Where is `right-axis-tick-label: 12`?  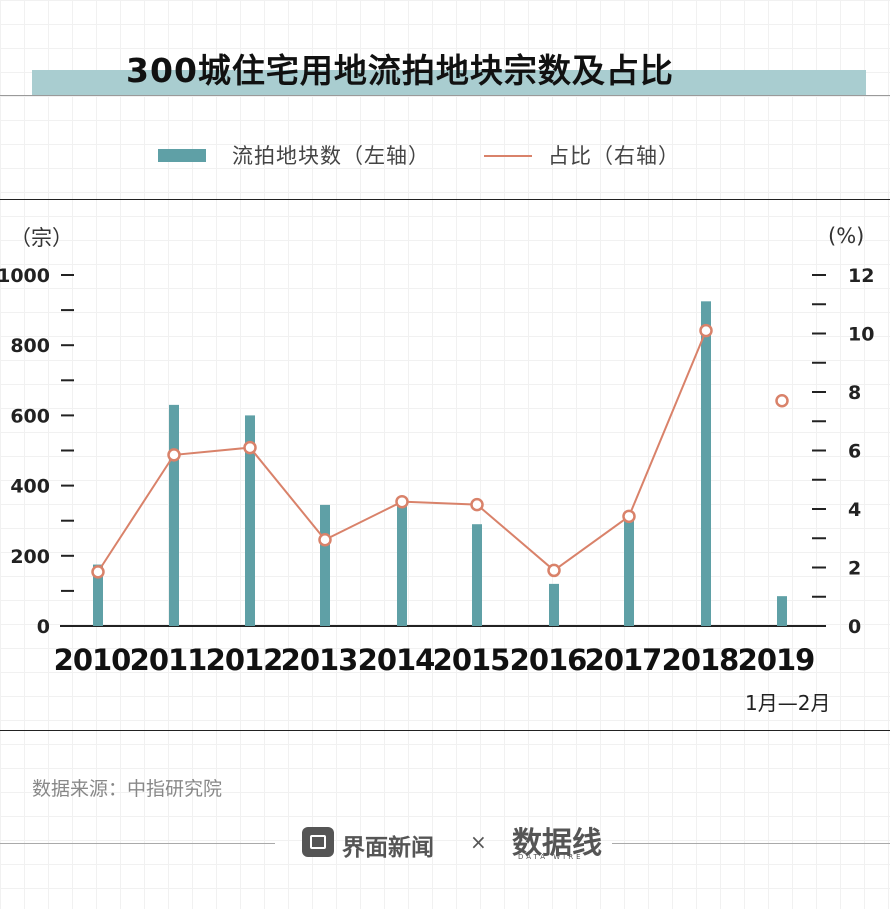
right-axis-tick-label: 12 is located at coordinates (861, 276).